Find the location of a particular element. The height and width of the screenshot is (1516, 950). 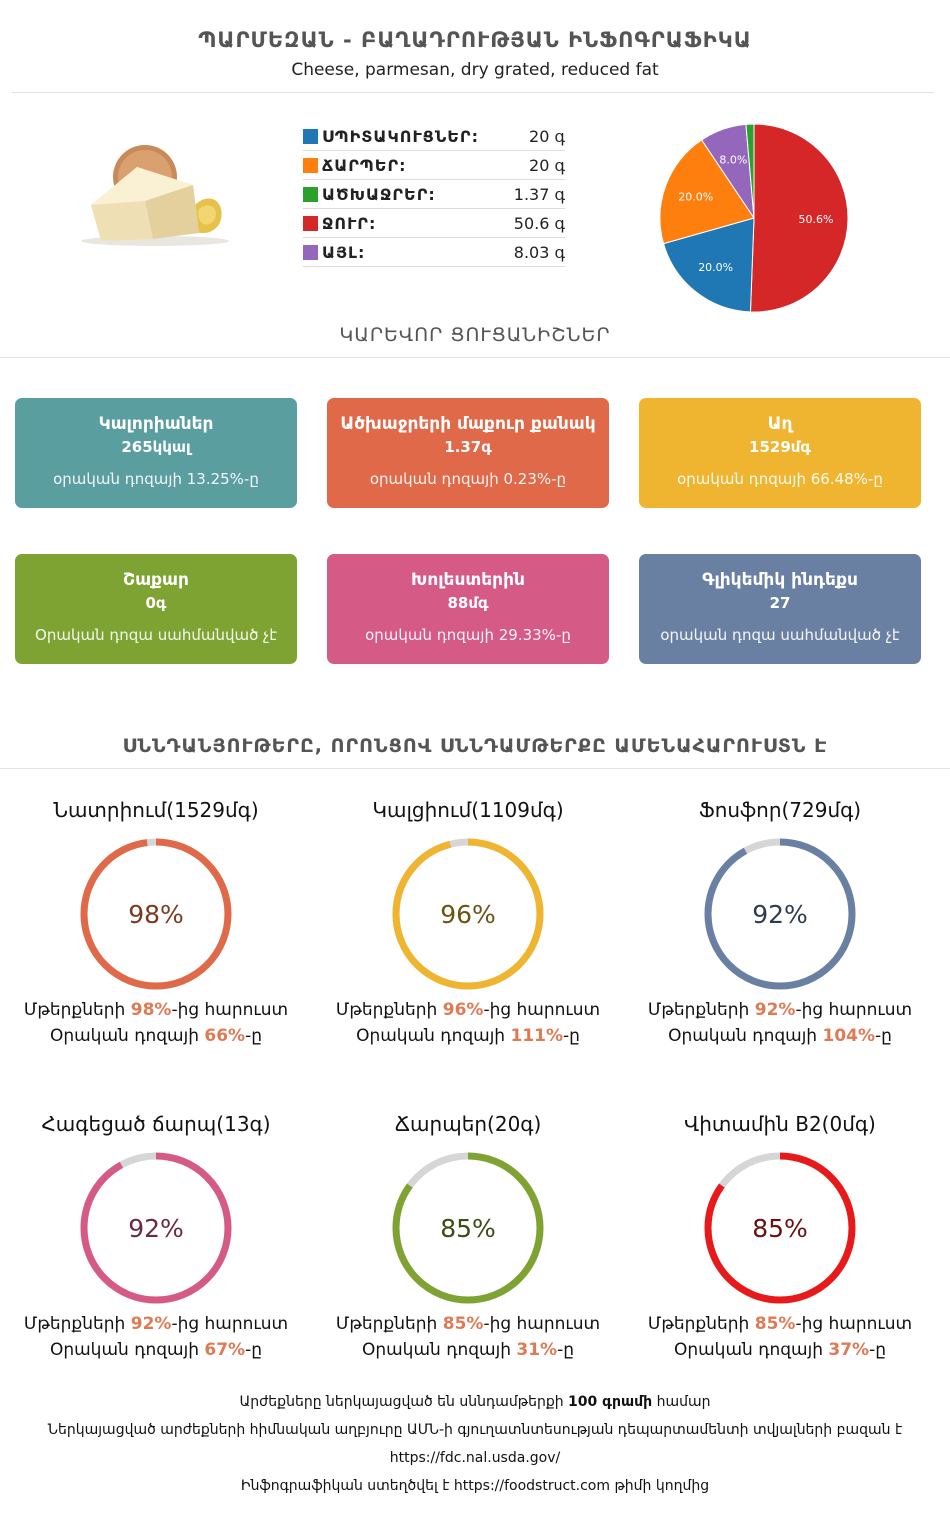

parmesan-cheese-image is located at coordinates (155, 195).